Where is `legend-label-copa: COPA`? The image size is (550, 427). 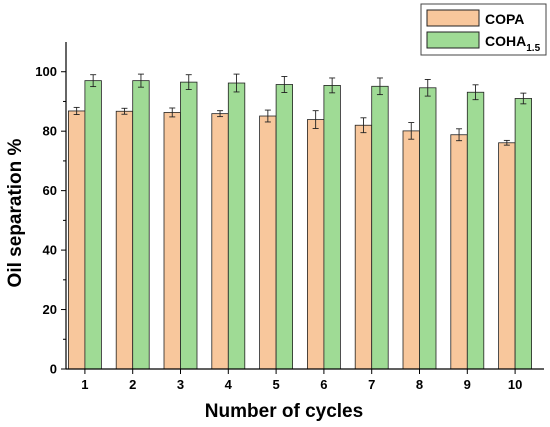
legend-label-copa: COPA is located at coordinates (504, 19).